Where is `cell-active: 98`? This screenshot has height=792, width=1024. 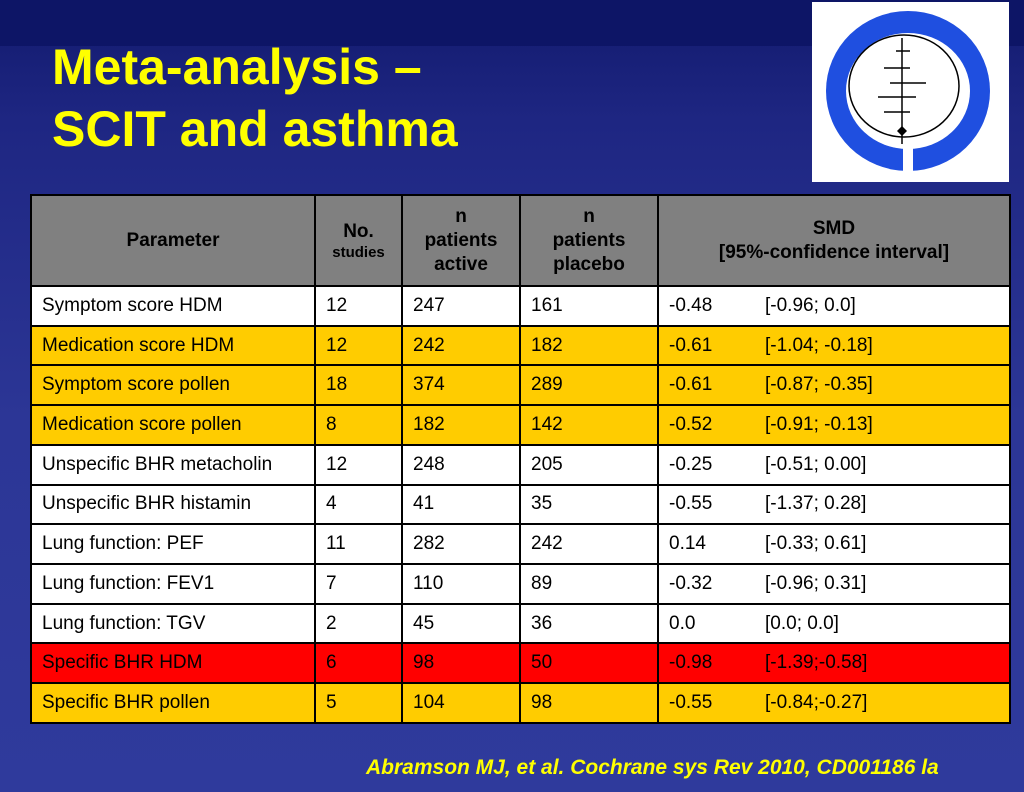 cell-active: 98 is located at coordinates (461, 663).